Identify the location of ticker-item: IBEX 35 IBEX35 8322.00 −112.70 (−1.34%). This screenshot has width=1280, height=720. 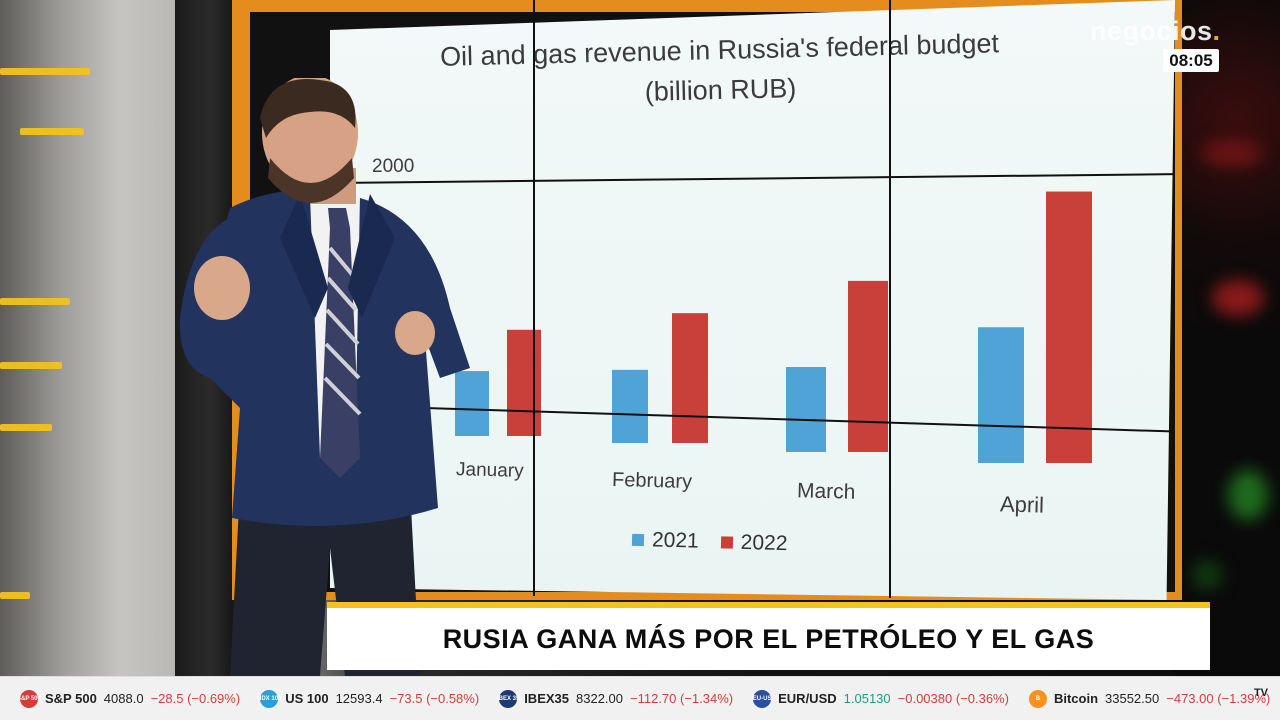
(615, 698).